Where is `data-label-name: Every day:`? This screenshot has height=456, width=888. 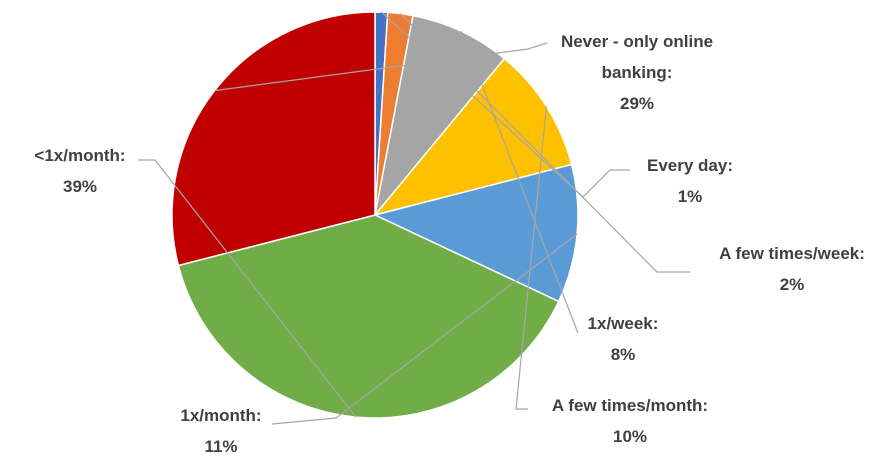 data-label-name: Every day: is located at coordinates (690, 165).